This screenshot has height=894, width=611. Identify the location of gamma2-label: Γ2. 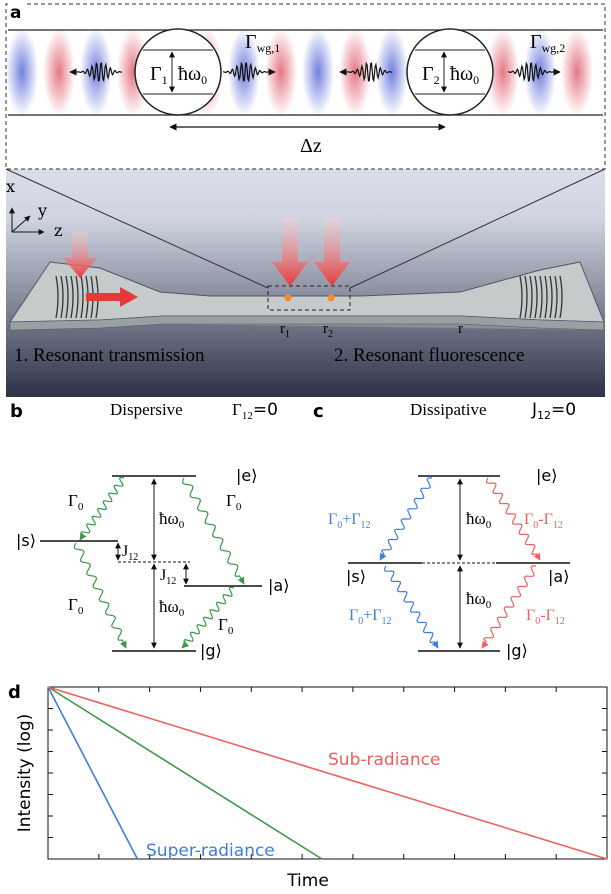
(431, 75).